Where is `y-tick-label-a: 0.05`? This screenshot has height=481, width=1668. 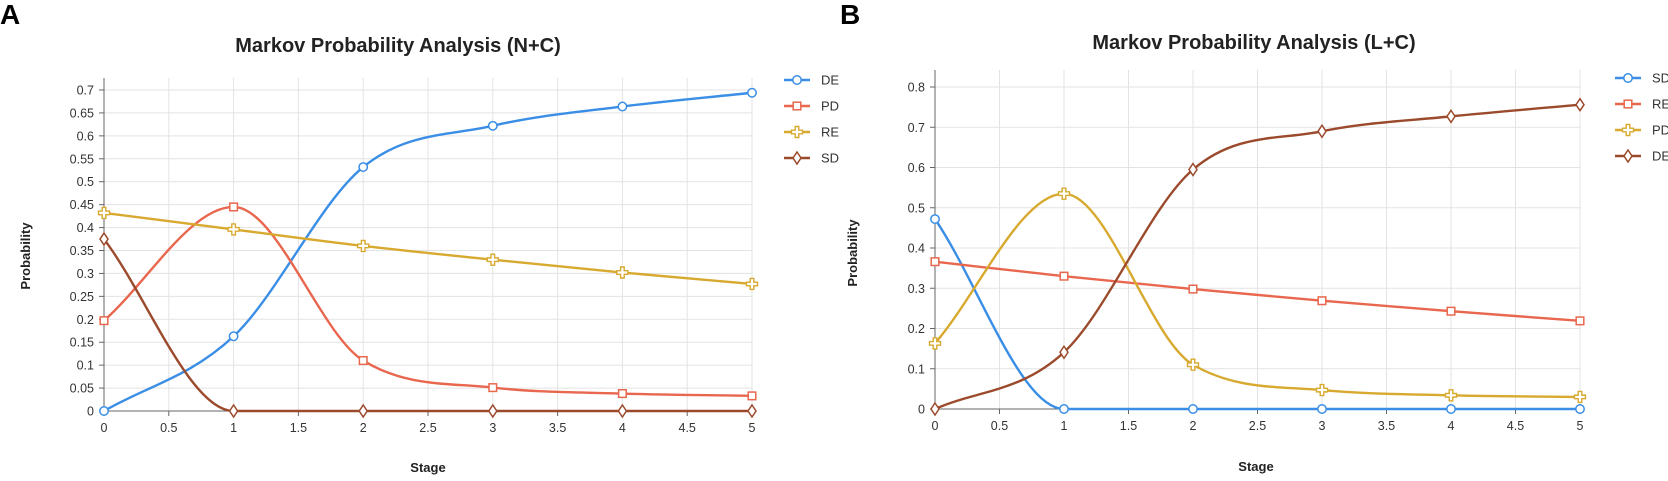
y-tick-label-a: 0.05 is located at coordinates (82, 389).